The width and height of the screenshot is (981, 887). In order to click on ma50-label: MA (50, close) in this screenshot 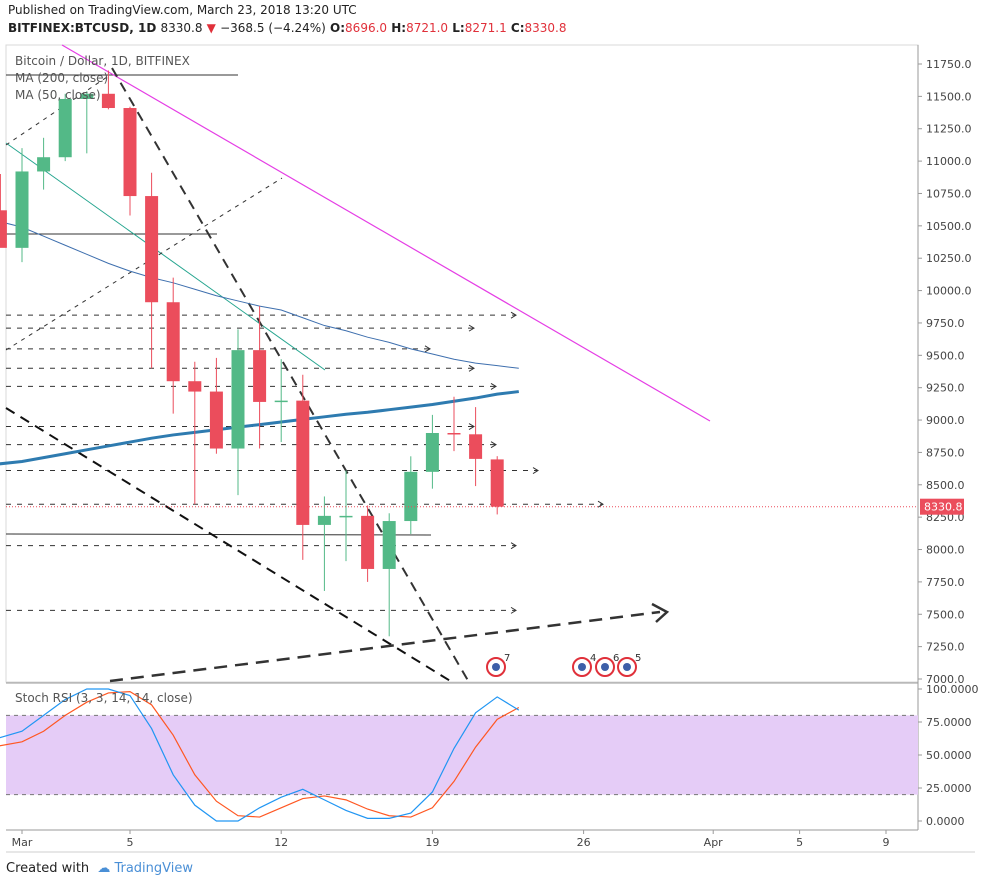, I will do `click(58, 95)`.